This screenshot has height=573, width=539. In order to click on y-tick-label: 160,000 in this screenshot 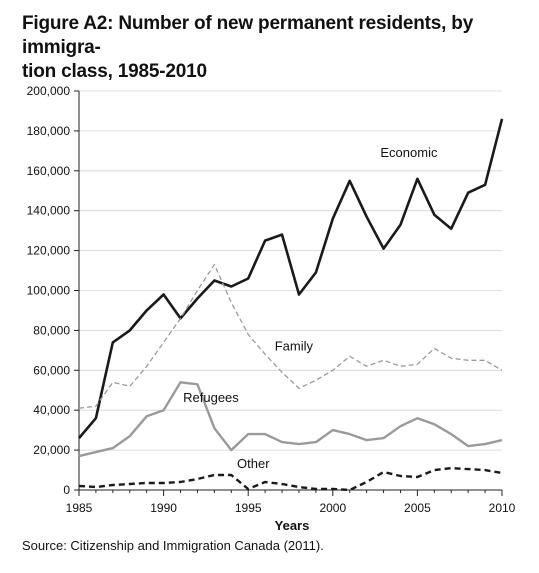, I will do `click(49, 171)`.